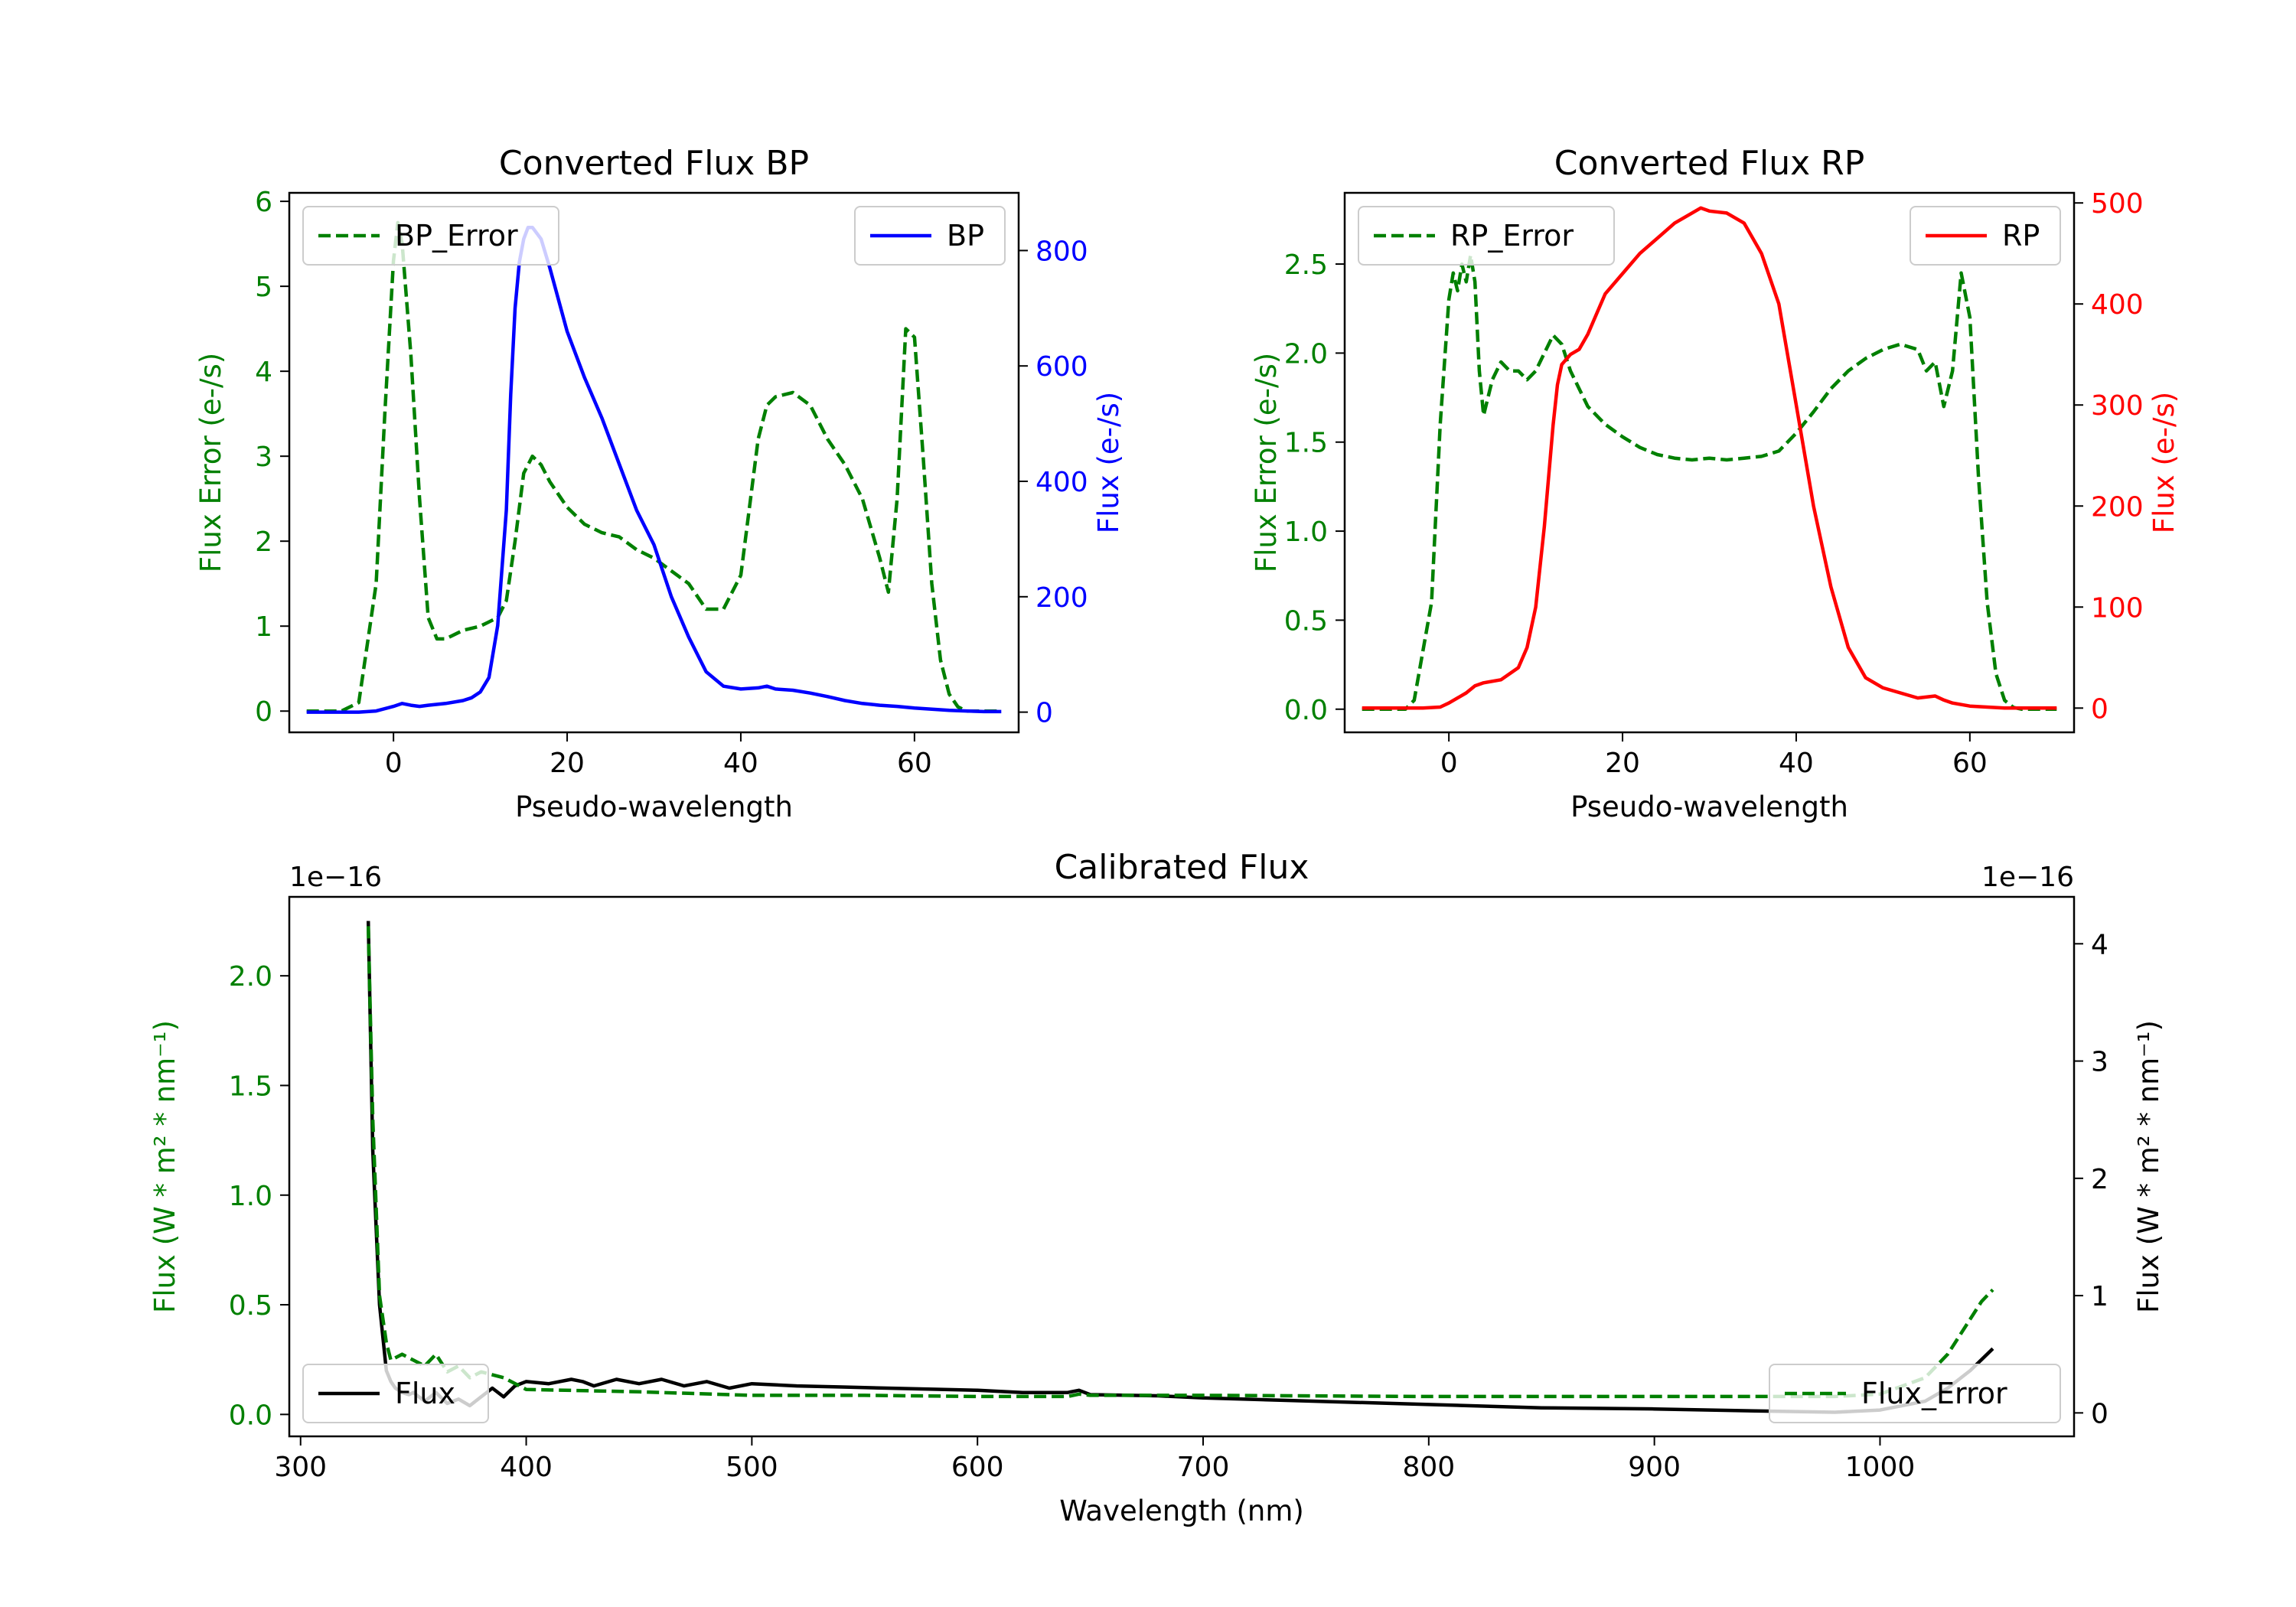 The height and width of the screenshot is (1607, 2296). What do you see at coordinates (1306, 265) in the screenshot?
I see `rp-y-left-tick-label: 2.5` at bounding box center [1306, 265].